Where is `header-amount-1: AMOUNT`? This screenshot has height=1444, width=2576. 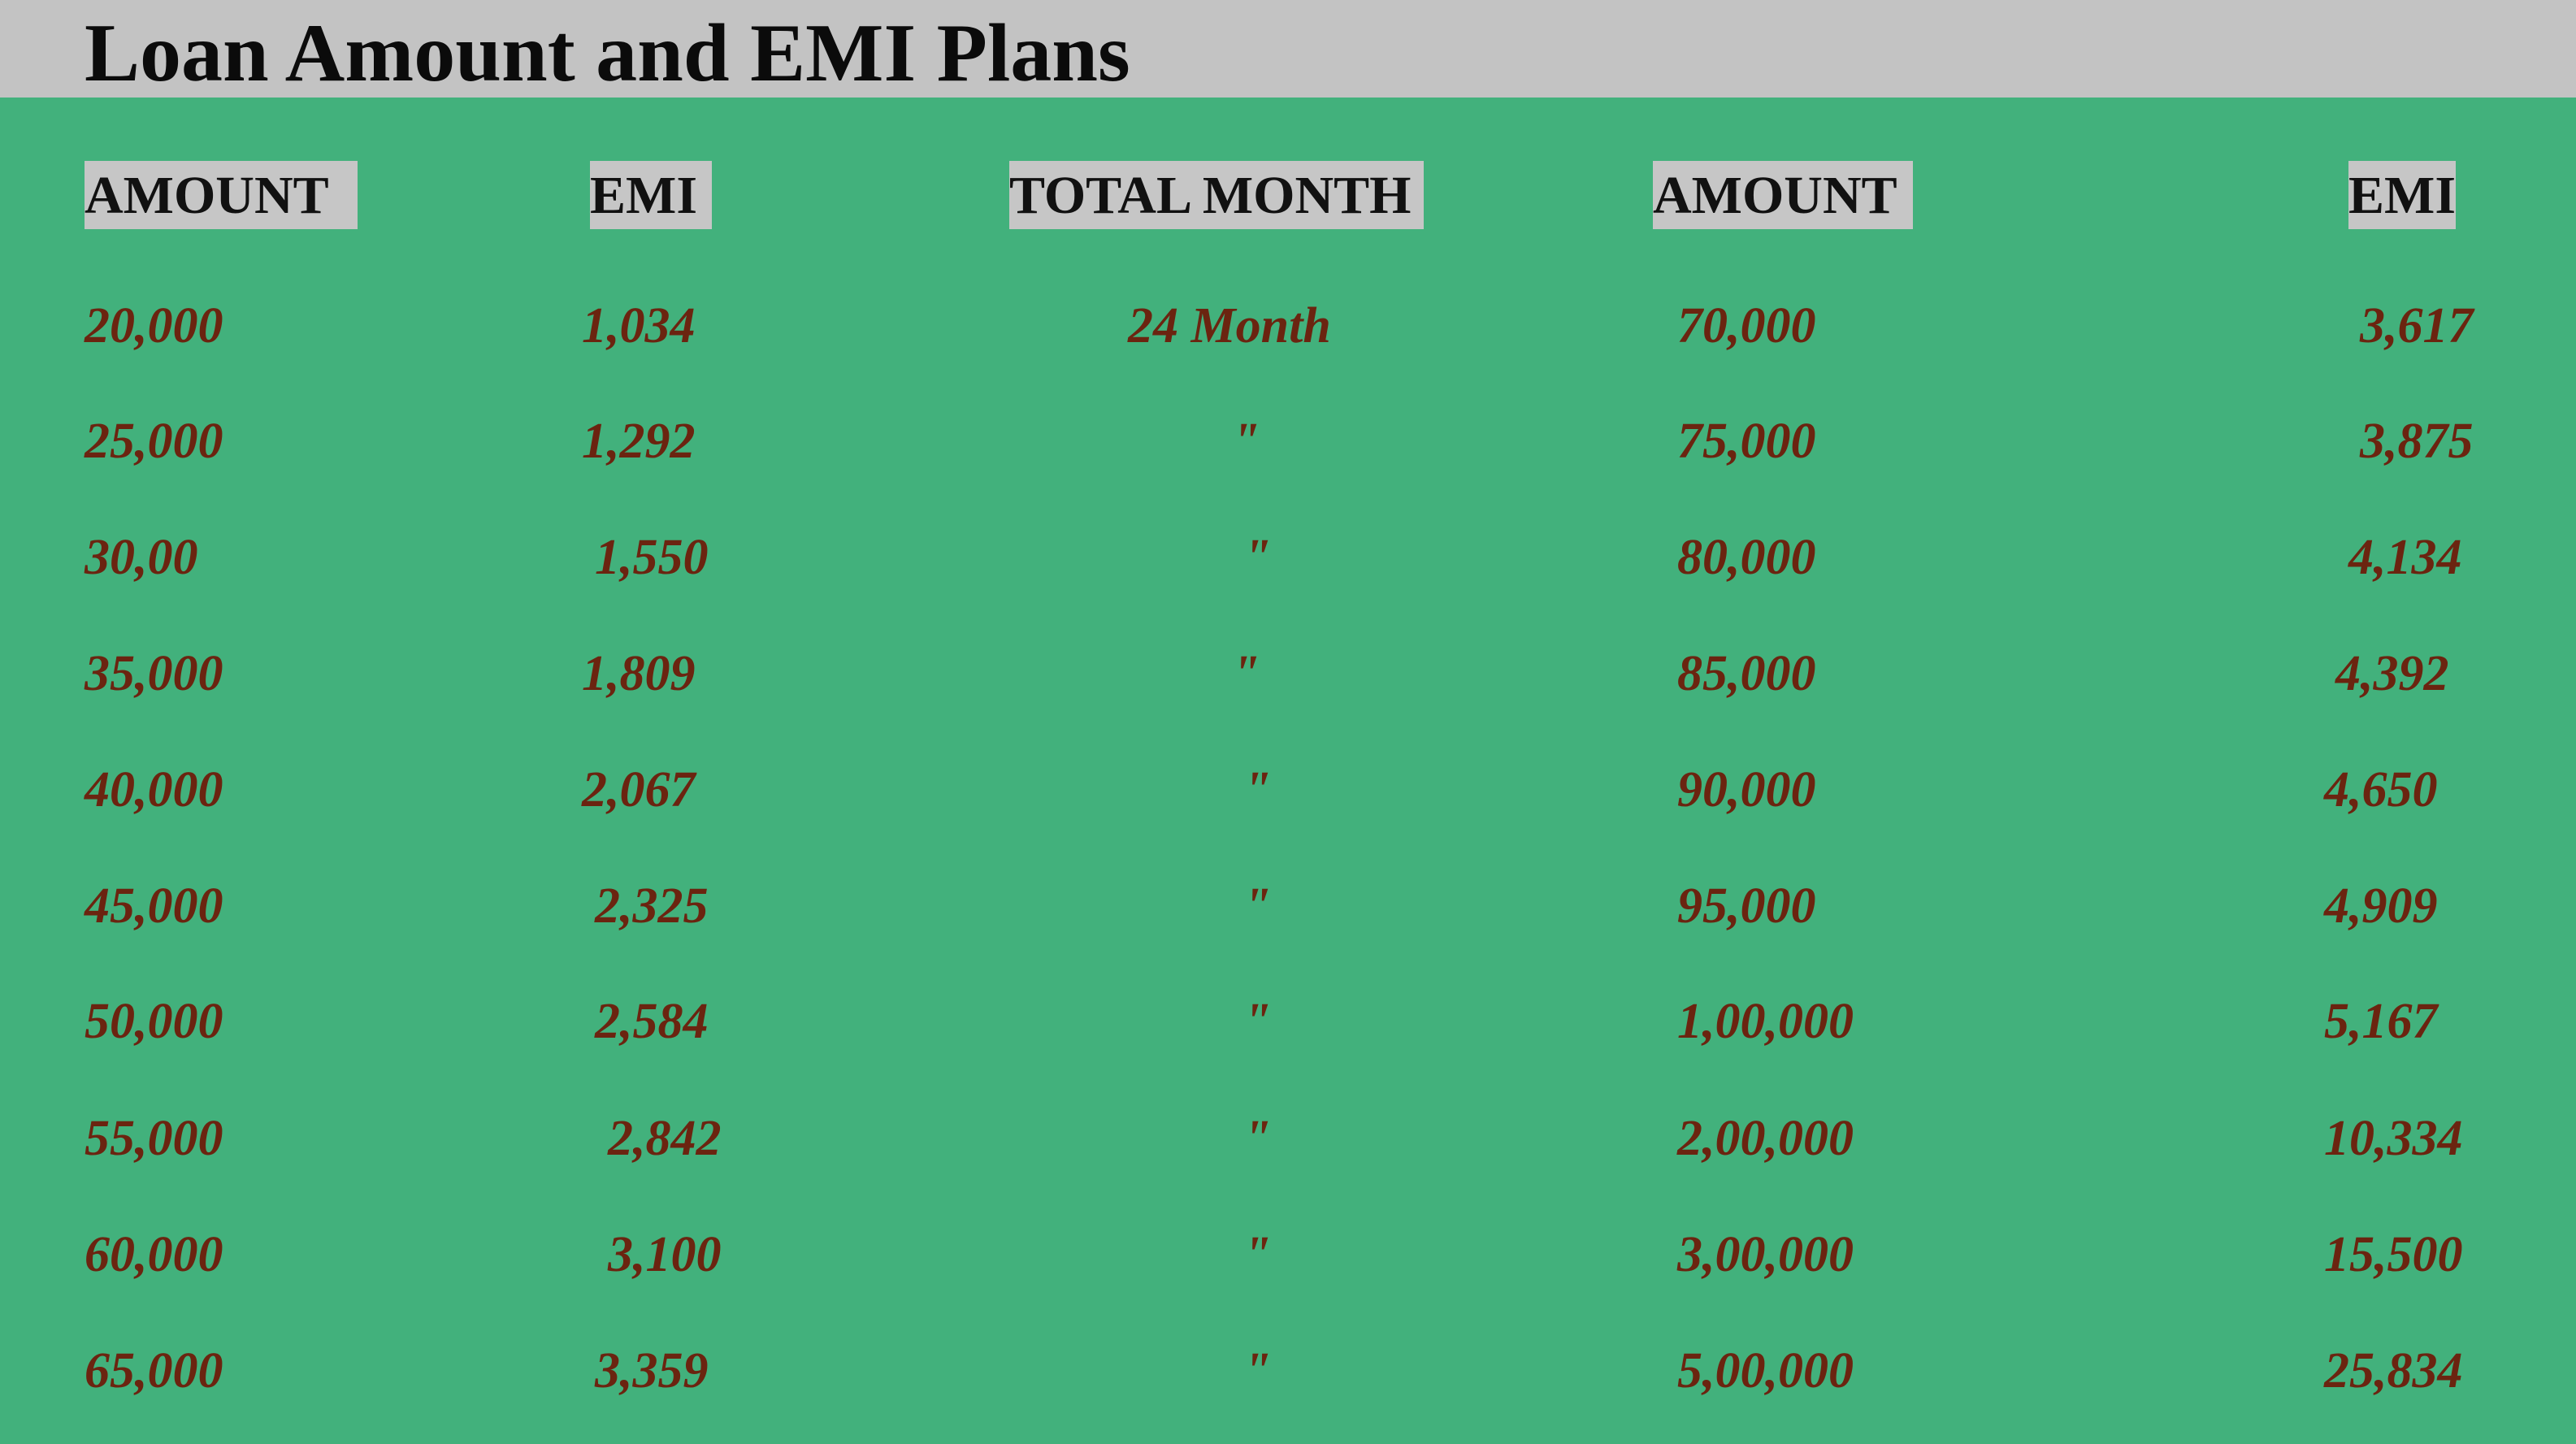
header-amount-1: AMOUNT is located at coordinates (221, 195).